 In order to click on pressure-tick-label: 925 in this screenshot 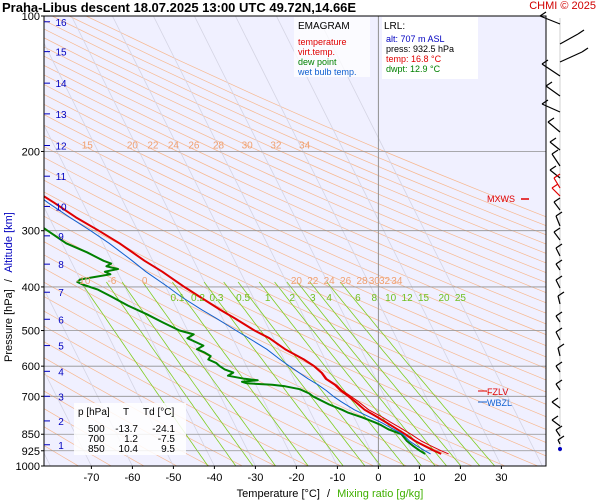, I will do `click(31, 452)`.